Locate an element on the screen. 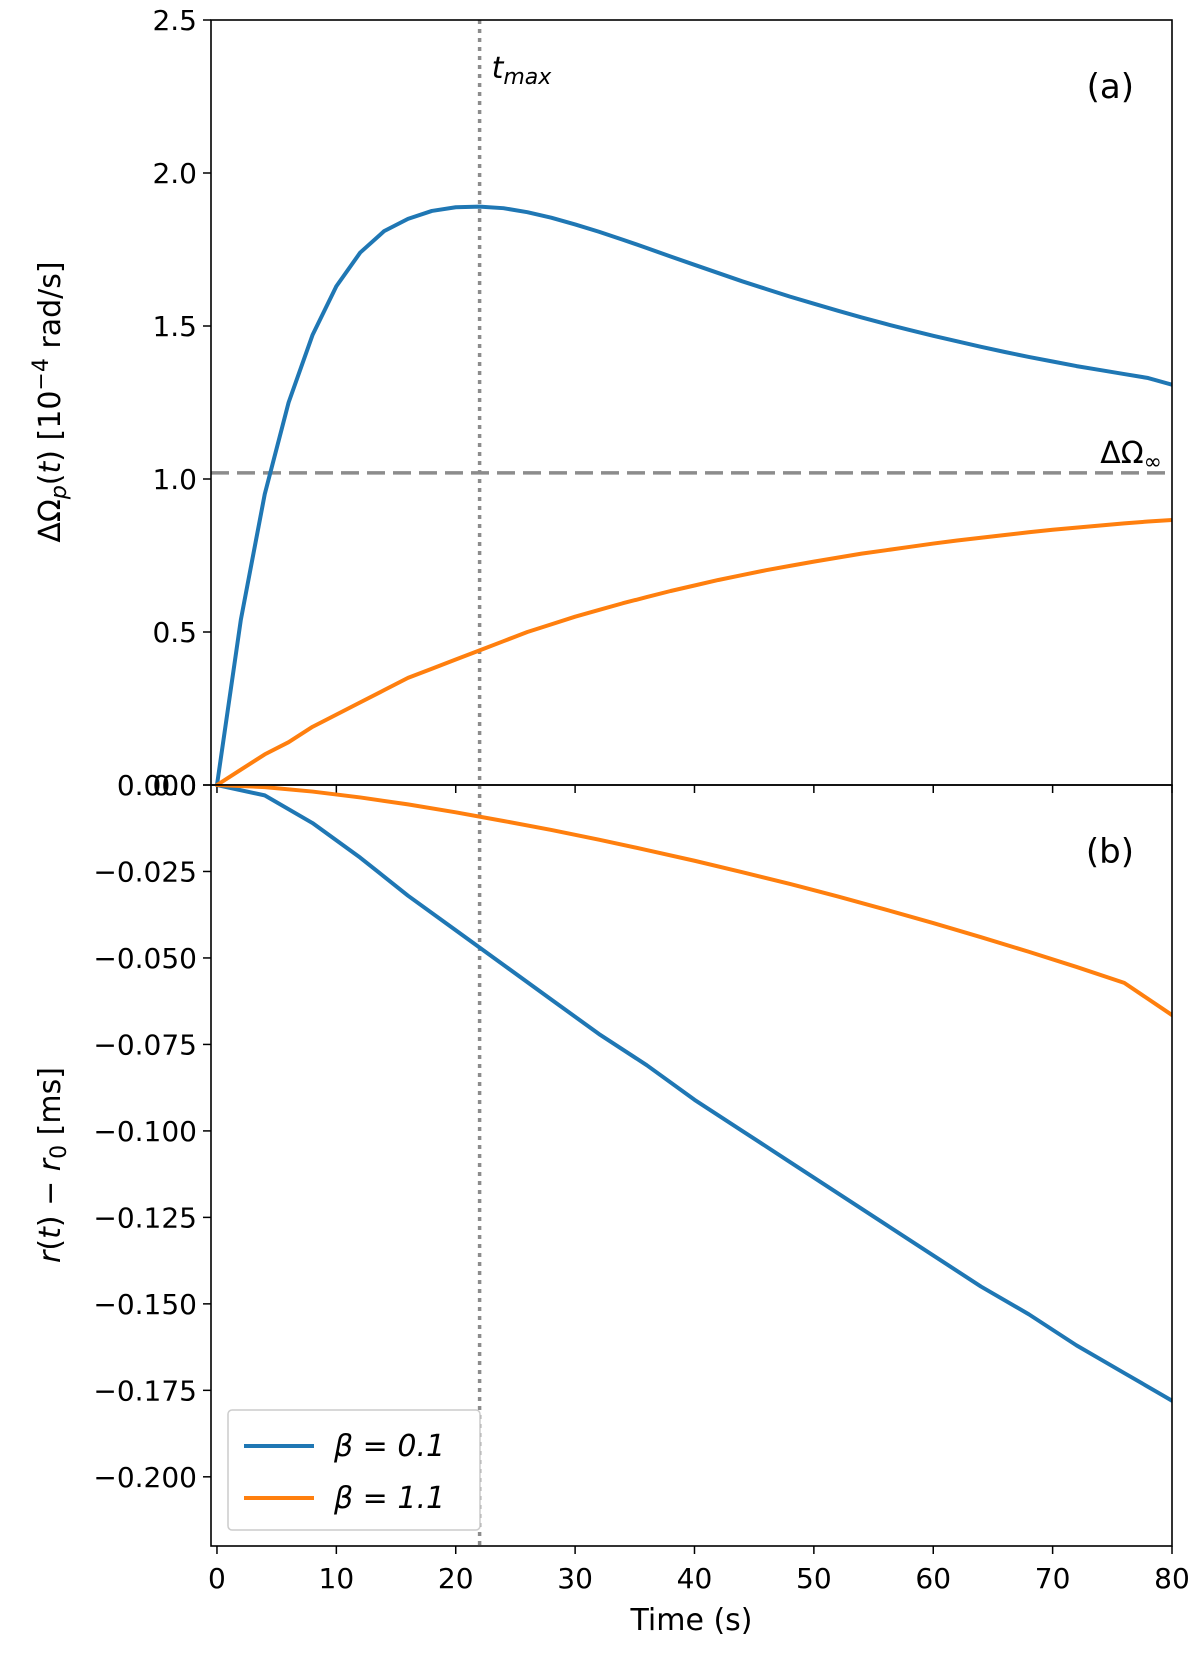 Image resolution: width=1200 pixels, height=1658 pixels. y-axis-label: ΔΩp(t) [10−4 rad/s] is located at coordinates (50, 401).